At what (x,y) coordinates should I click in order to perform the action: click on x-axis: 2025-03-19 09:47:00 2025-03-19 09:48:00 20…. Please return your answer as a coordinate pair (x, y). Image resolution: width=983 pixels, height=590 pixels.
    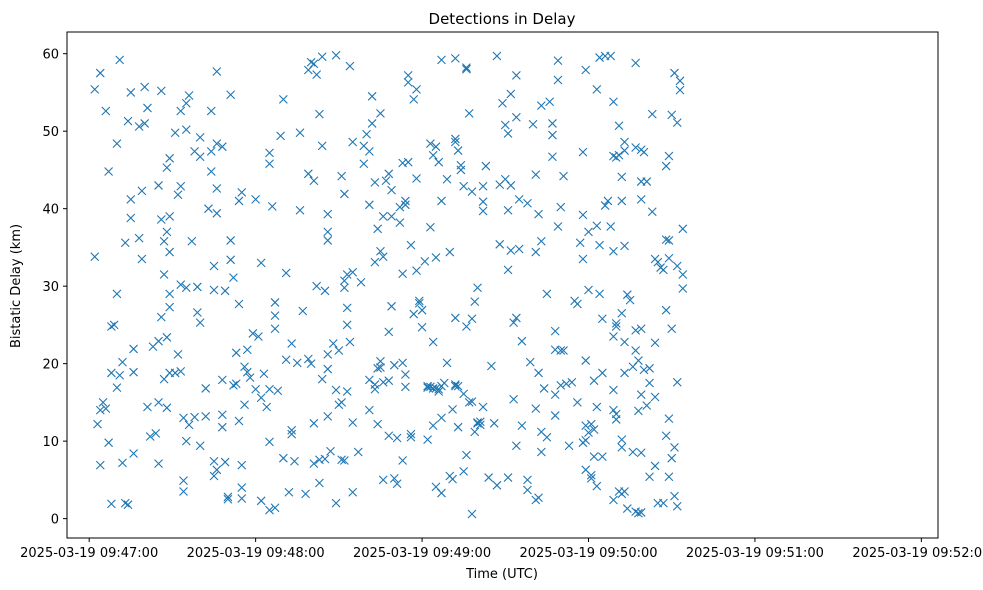
    Looking at the image, I should click on (501, 549).